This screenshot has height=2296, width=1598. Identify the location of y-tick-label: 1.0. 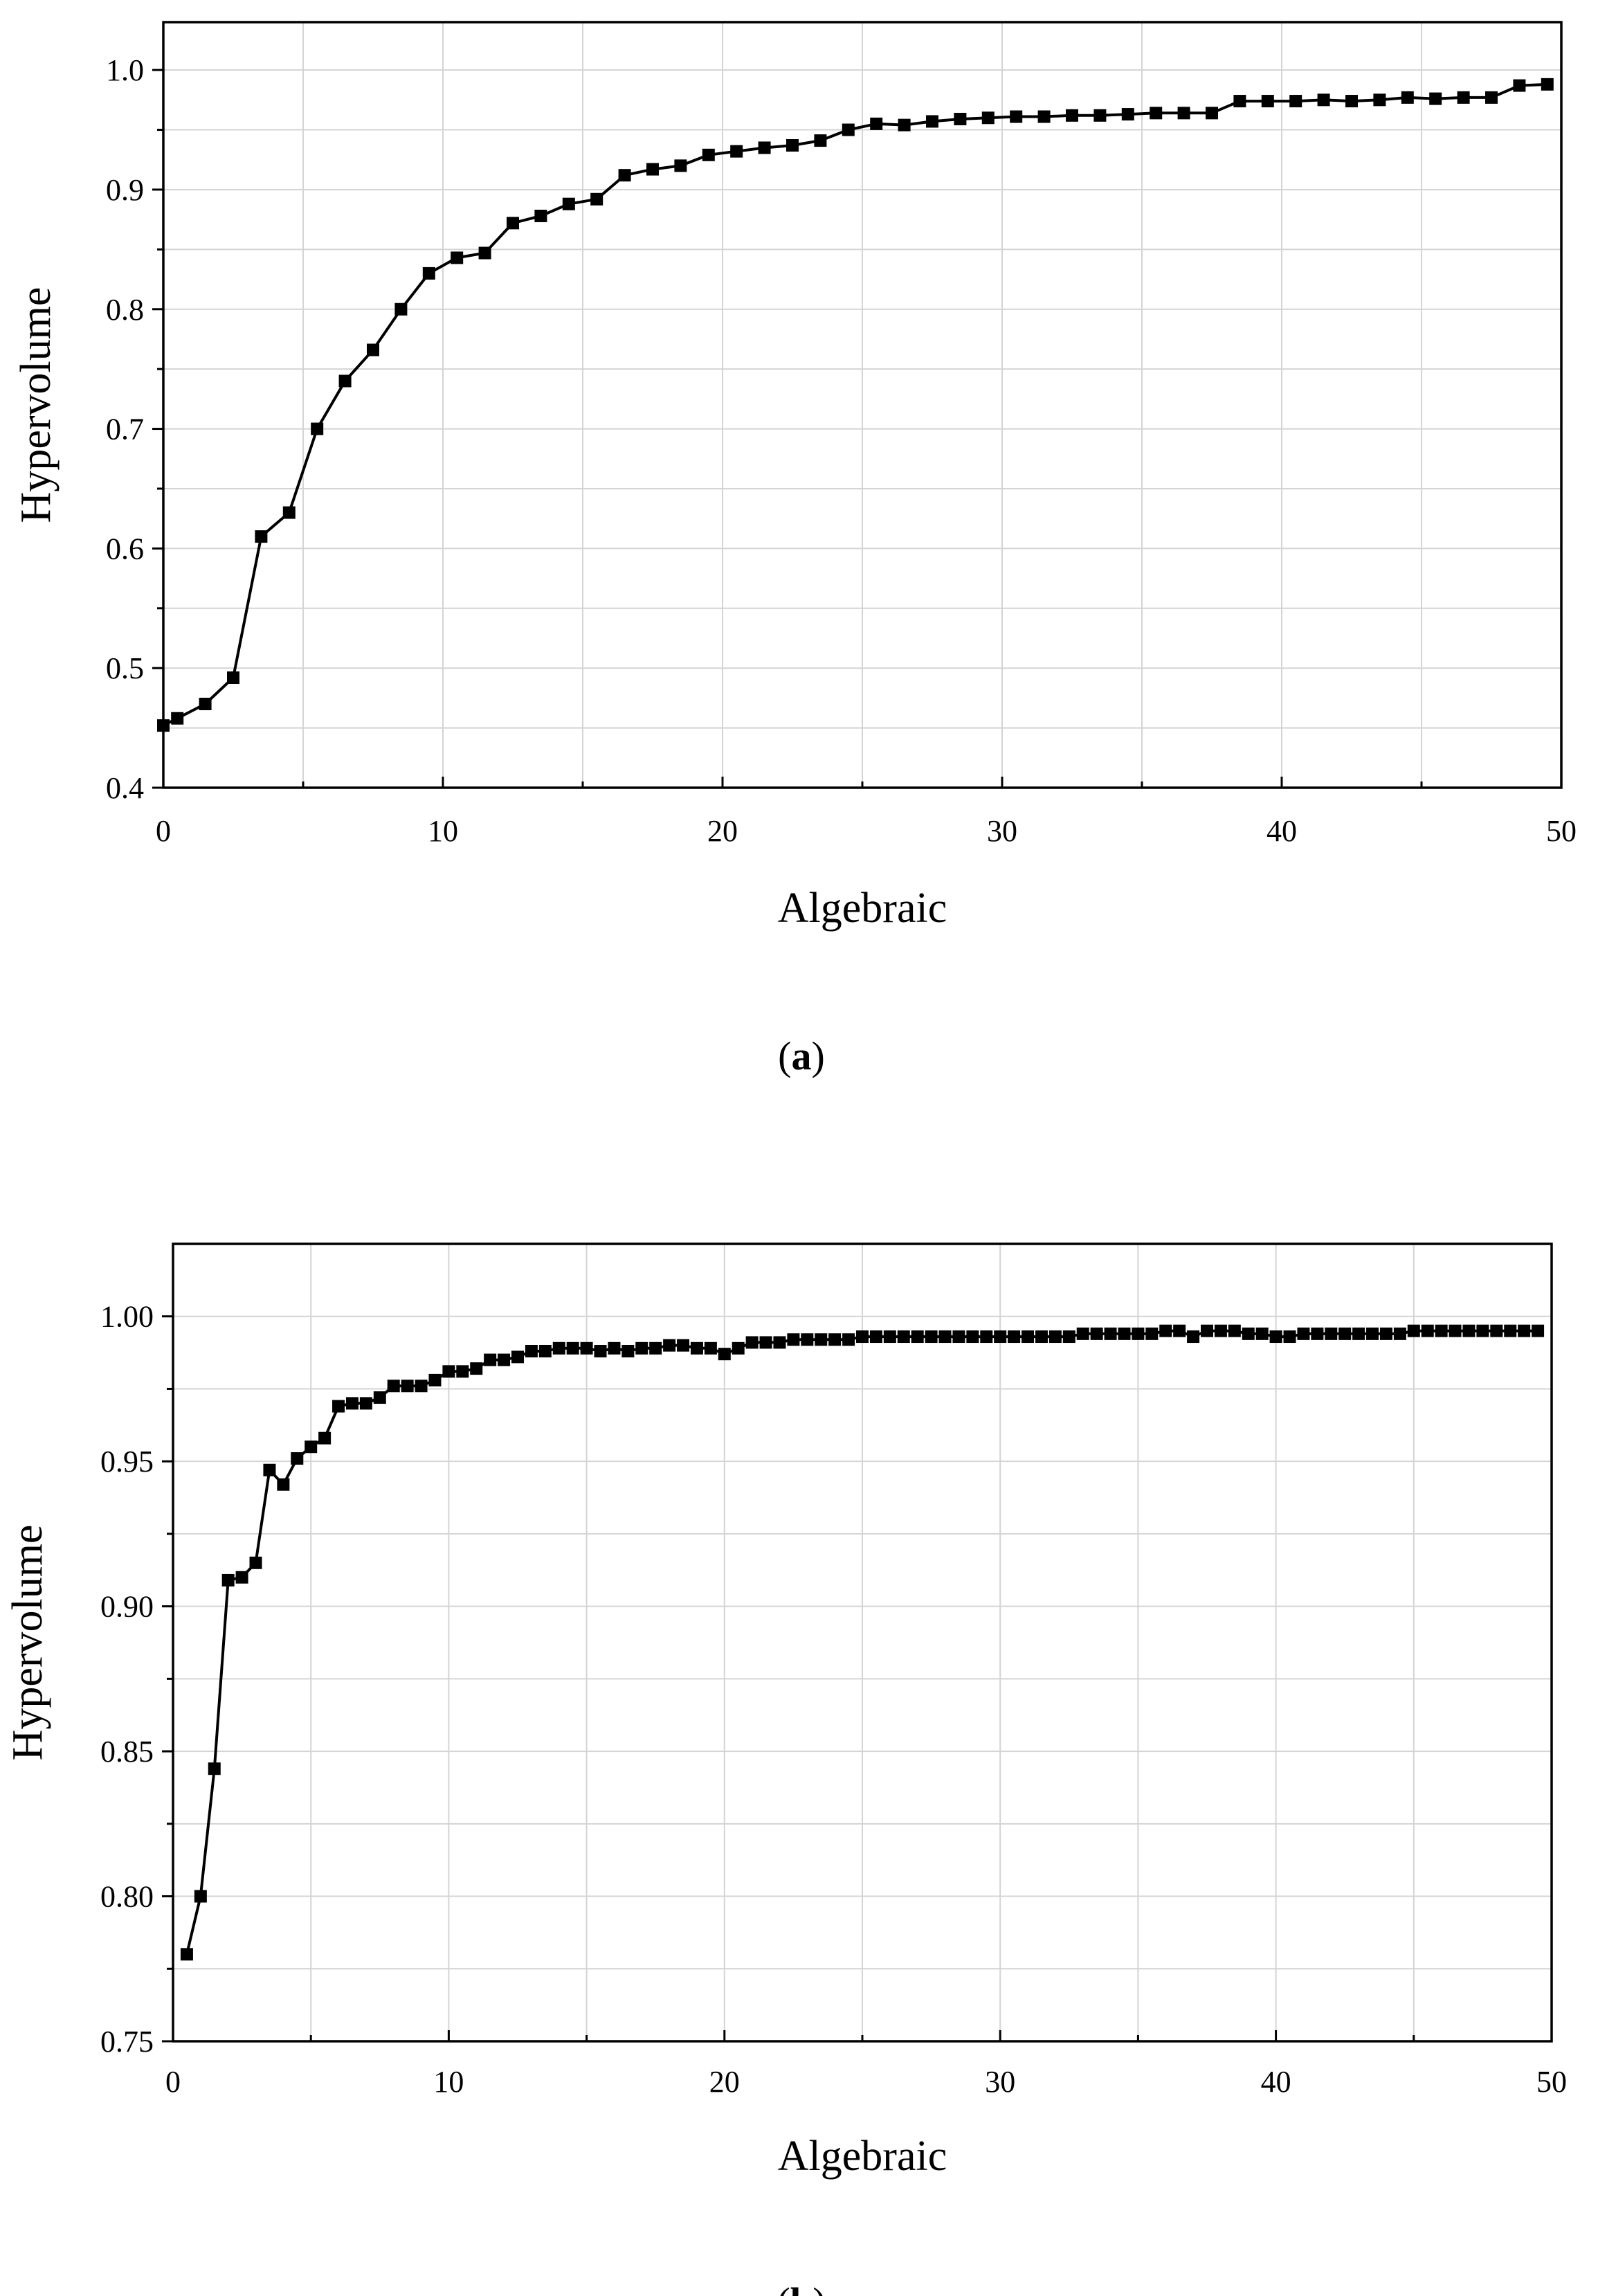
(125, 70).